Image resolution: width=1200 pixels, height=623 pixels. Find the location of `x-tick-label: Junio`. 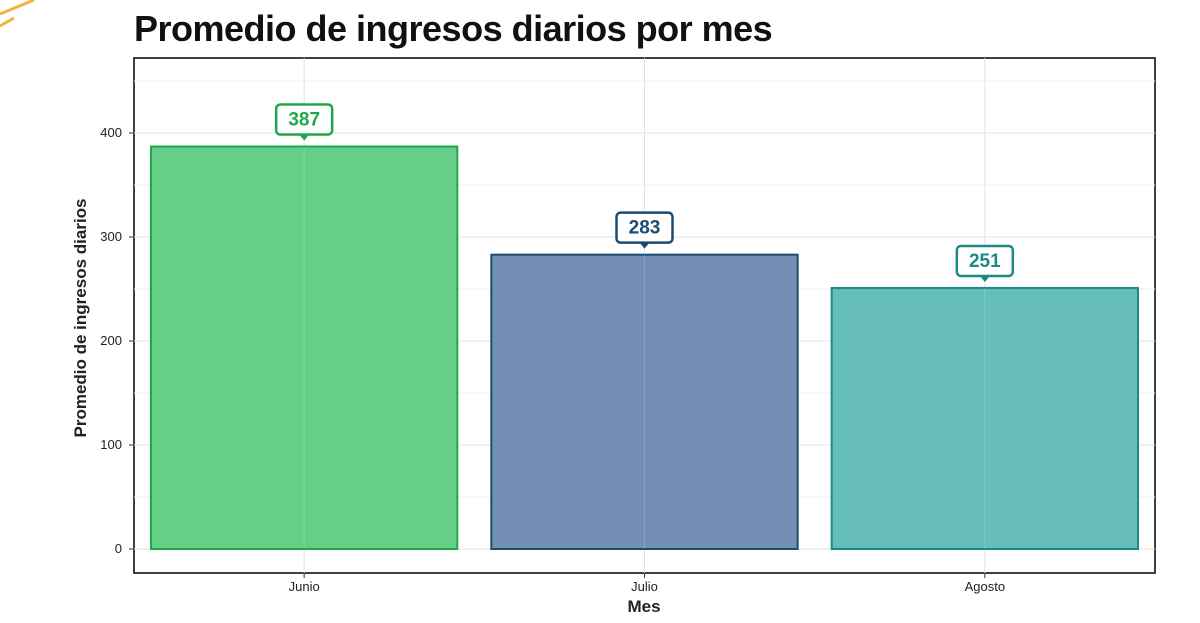

x-tick-label: Junio is located at coordinates (304, 586).